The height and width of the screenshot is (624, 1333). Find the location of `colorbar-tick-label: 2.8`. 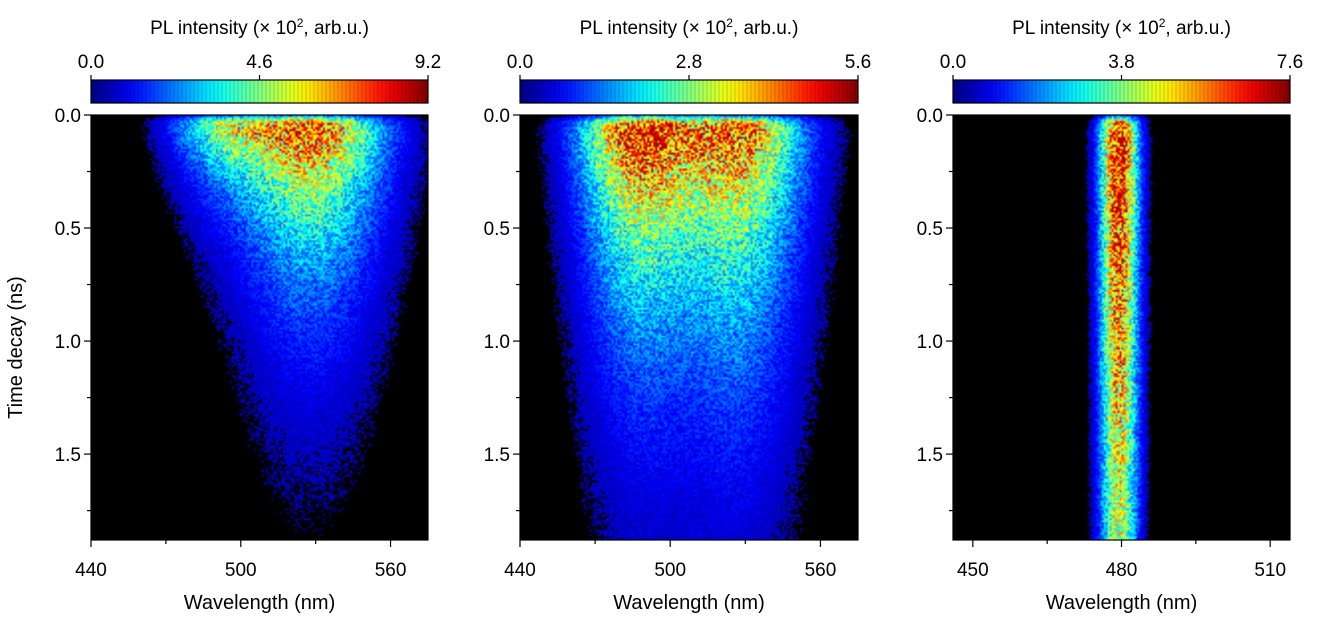

colorbar-tick-label: 2.8 is located at coordinates (689, 62).